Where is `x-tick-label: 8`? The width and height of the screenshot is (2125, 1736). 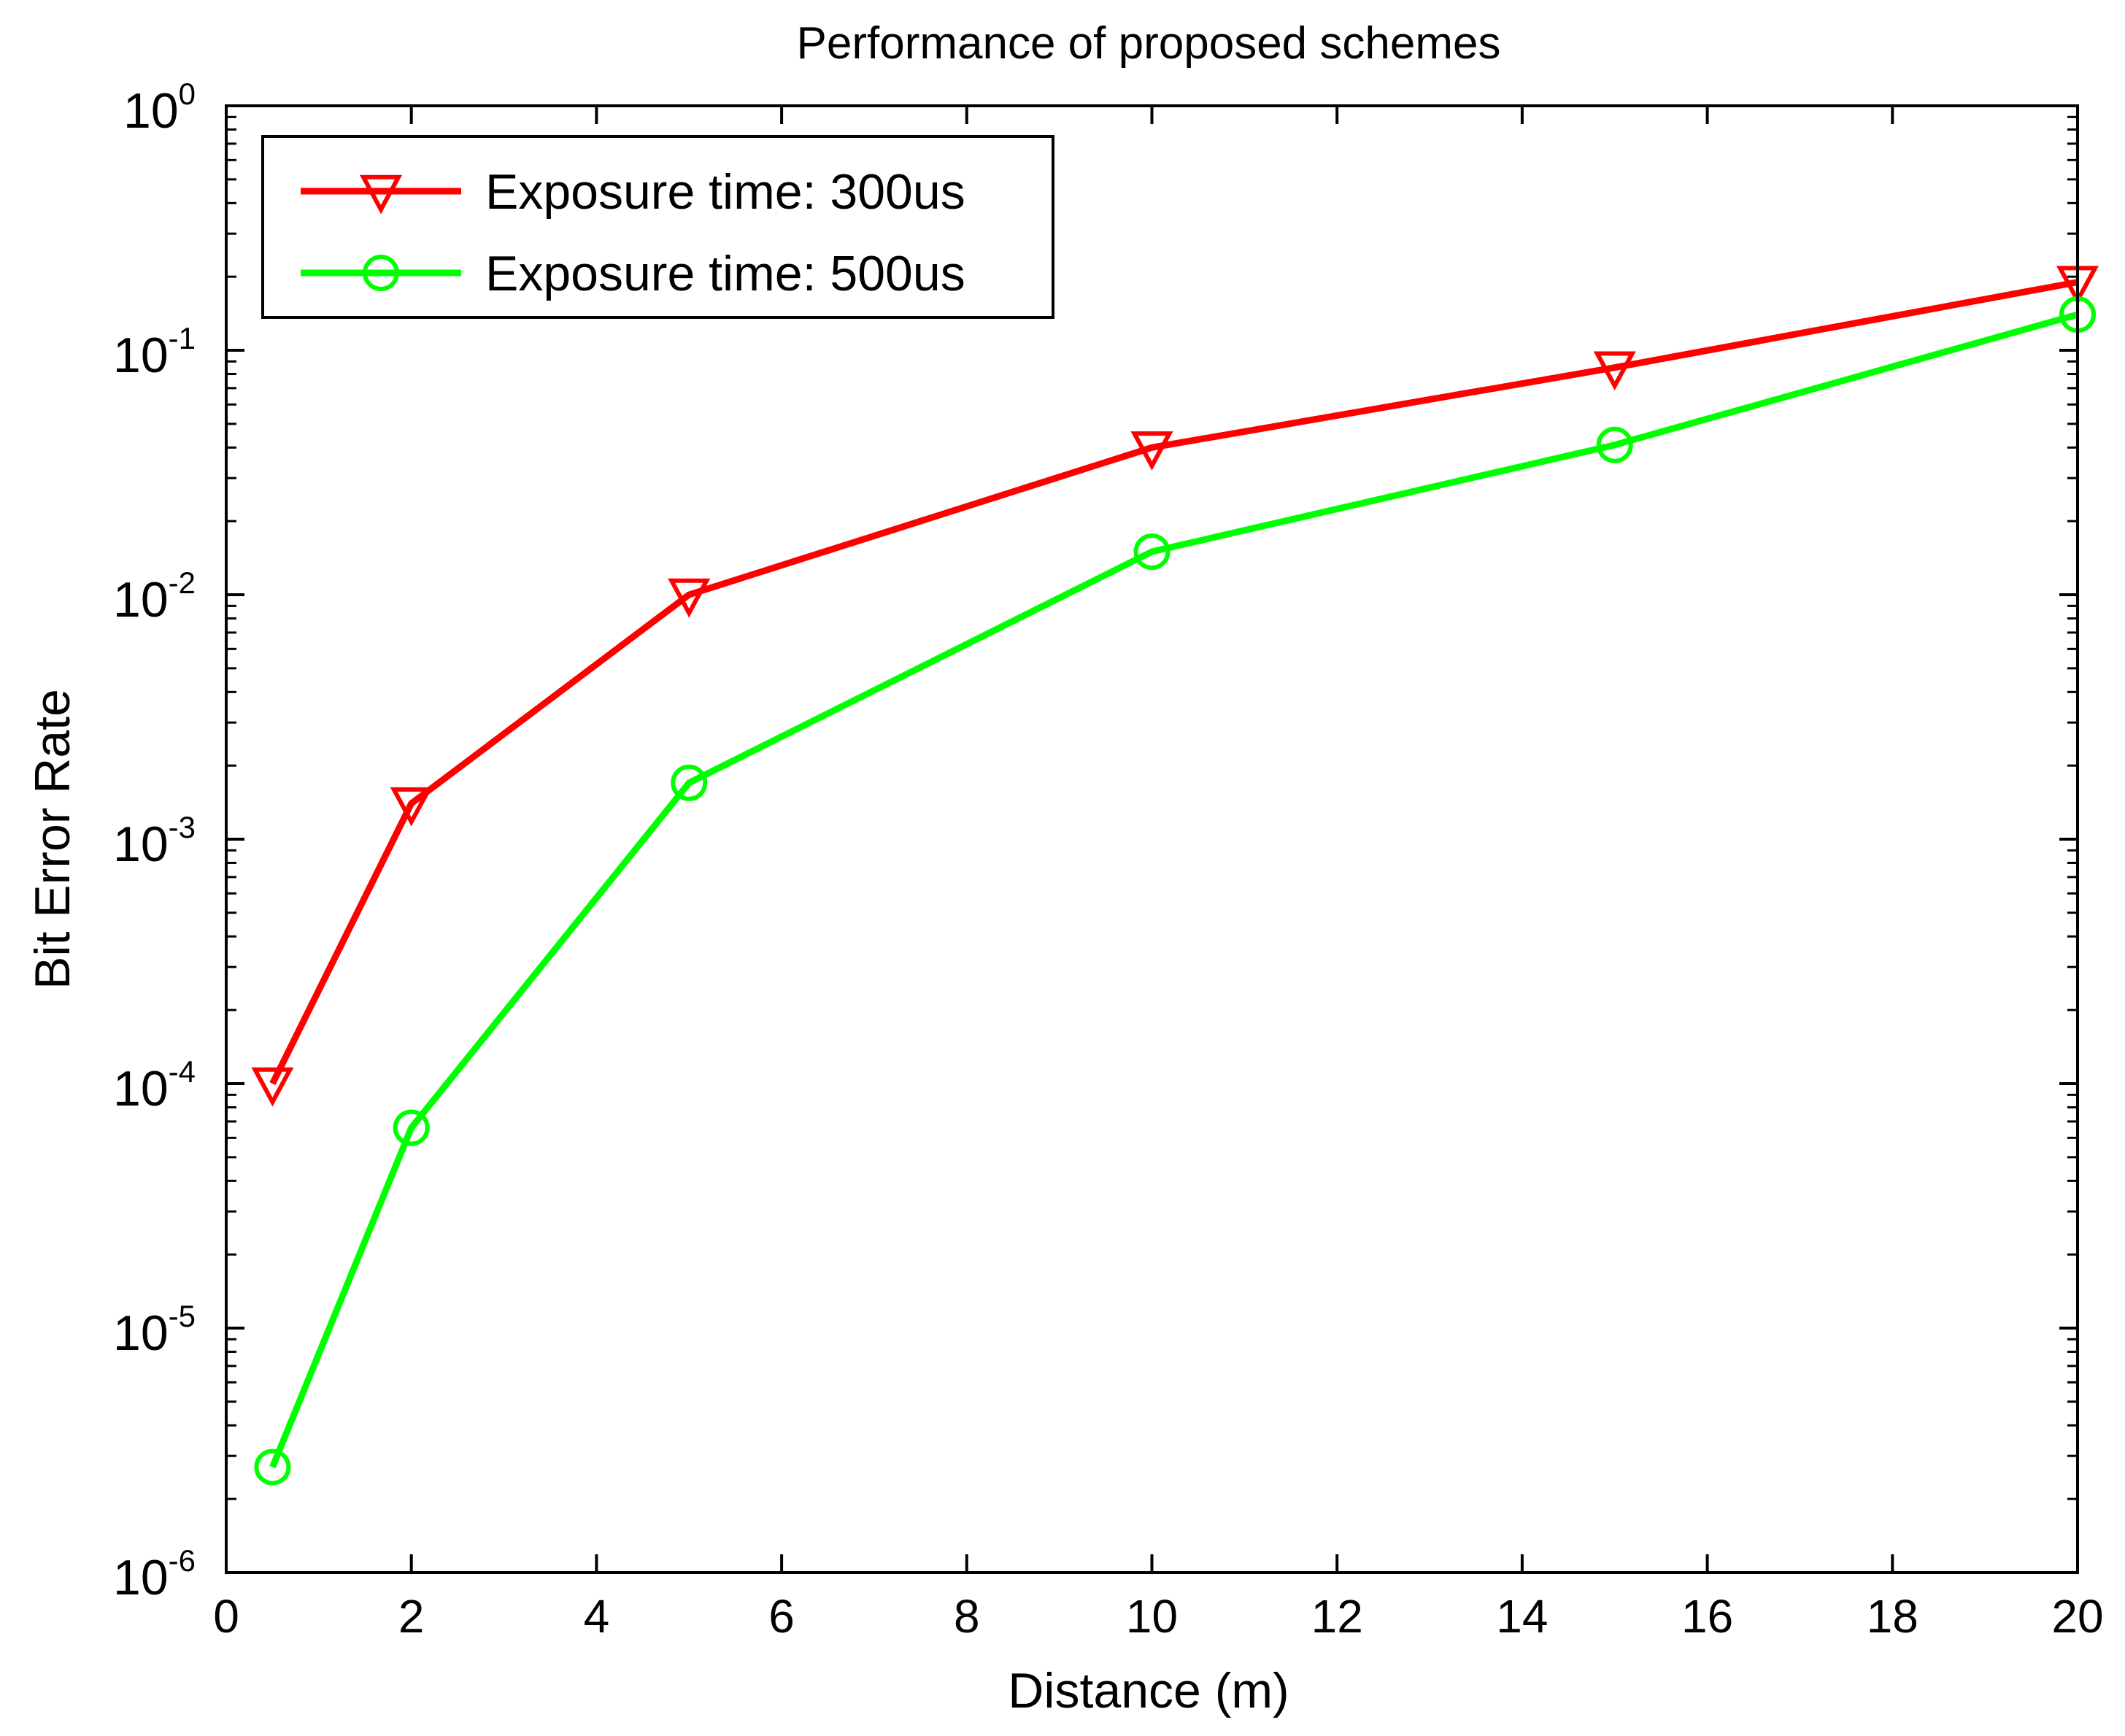 x-tick-label: 8 is located at coordinates (967, 1616).